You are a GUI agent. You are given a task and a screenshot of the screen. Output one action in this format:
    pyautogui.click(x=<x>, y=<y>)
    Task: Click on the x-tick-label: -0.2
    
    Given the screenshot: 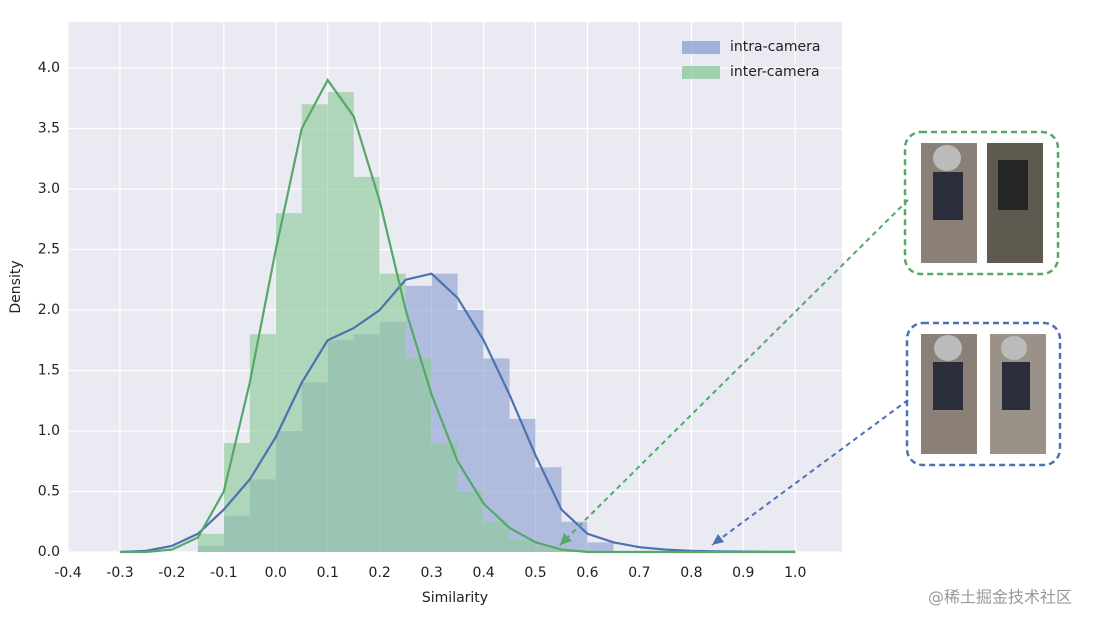 What is the action you would take?
    pyautogui.click(x=171, y=573)
    